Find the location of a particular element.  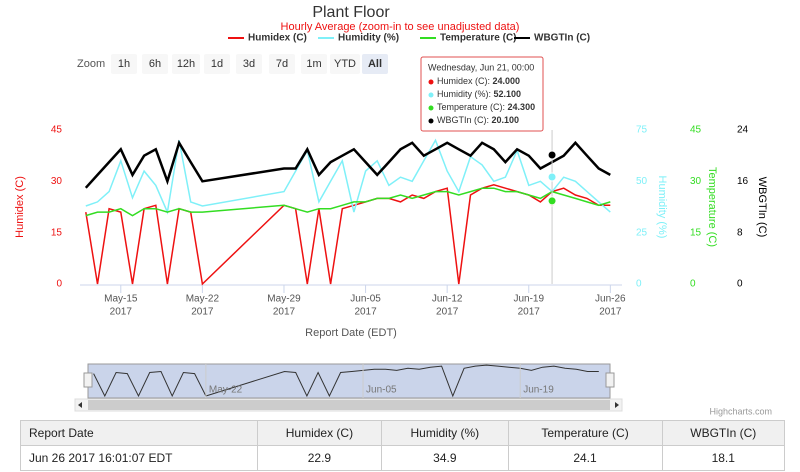

header-cell: Temperature (C) is located at coordinates (585, 433).